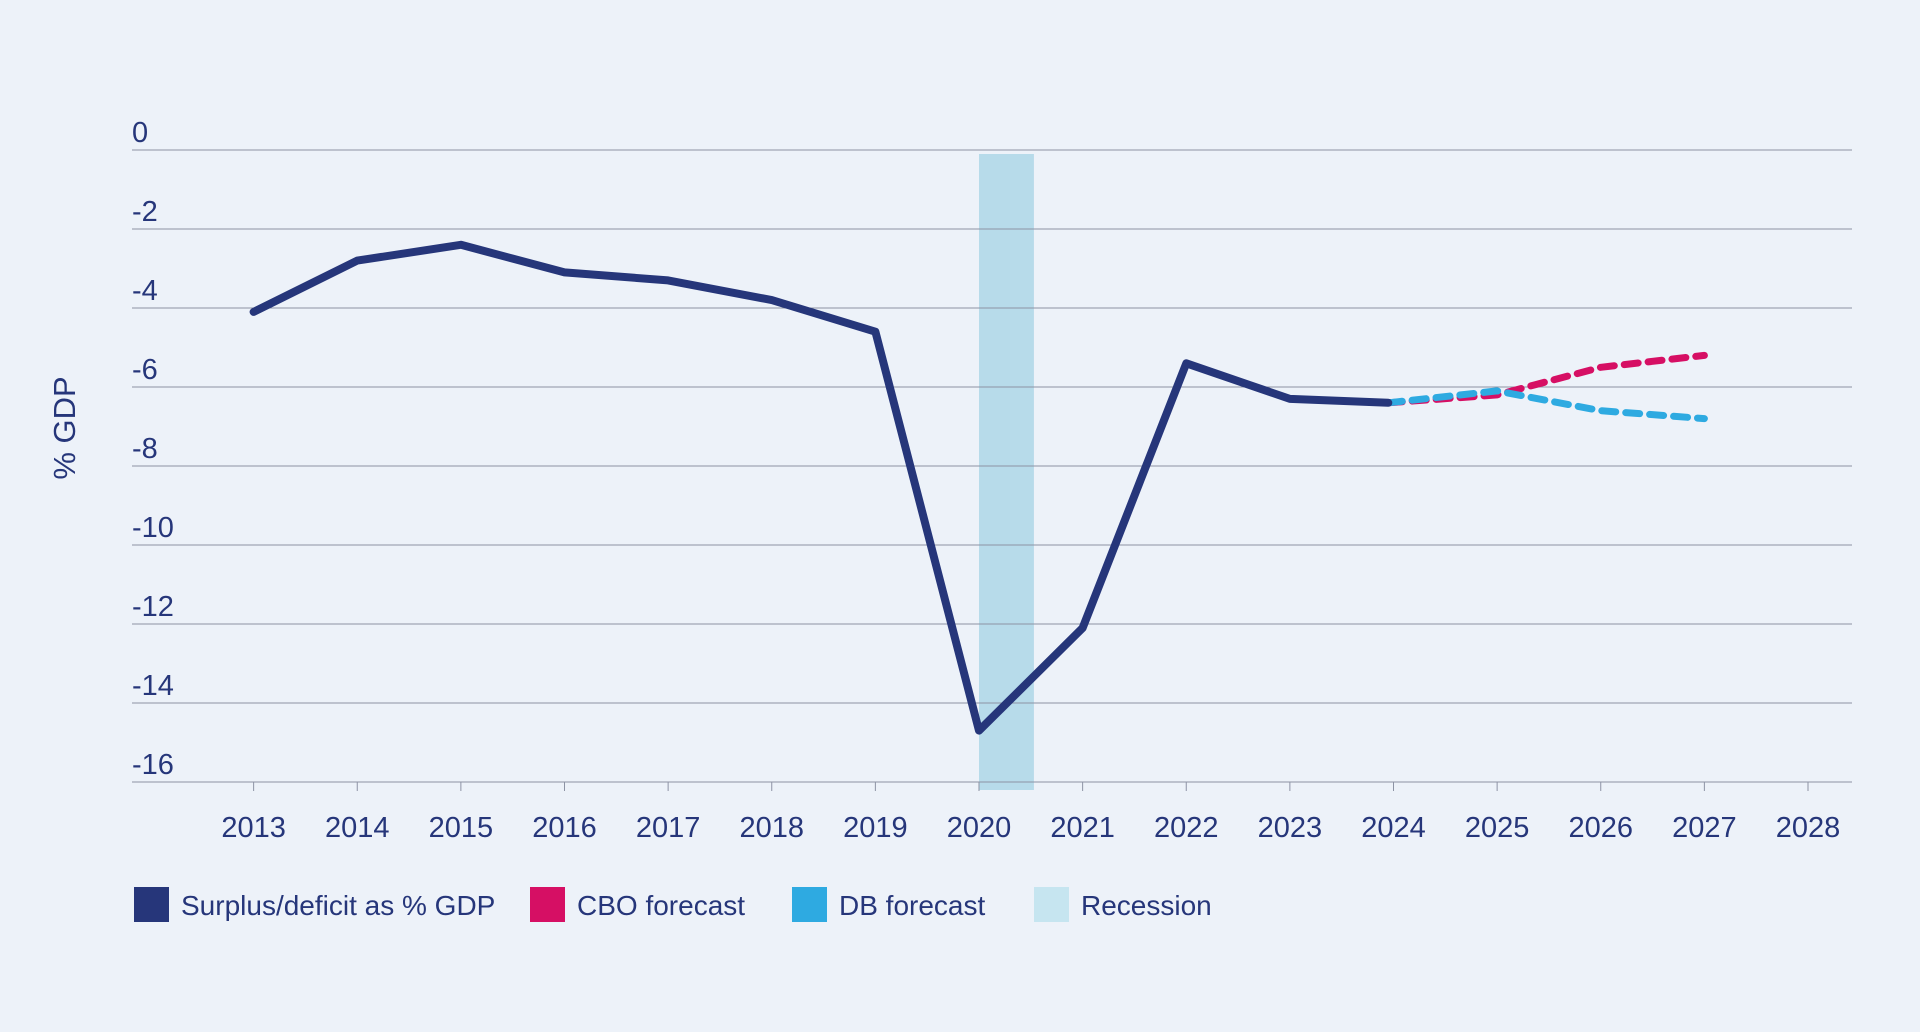 The width and height of the screenshot is (1920, 1032). What do you see at coordinates (145, 291) in the screenshot?
I see `y-tick-label: -4` at bounding box center [145, 291].